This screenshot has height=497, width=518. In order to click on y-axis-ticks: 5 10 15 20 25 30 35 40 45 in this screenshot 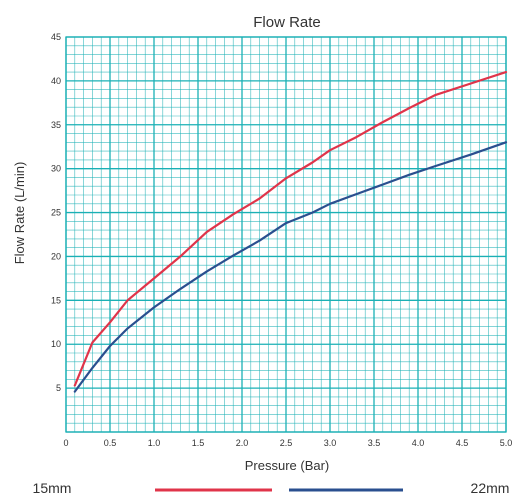, I will do `click(56, 212)`.